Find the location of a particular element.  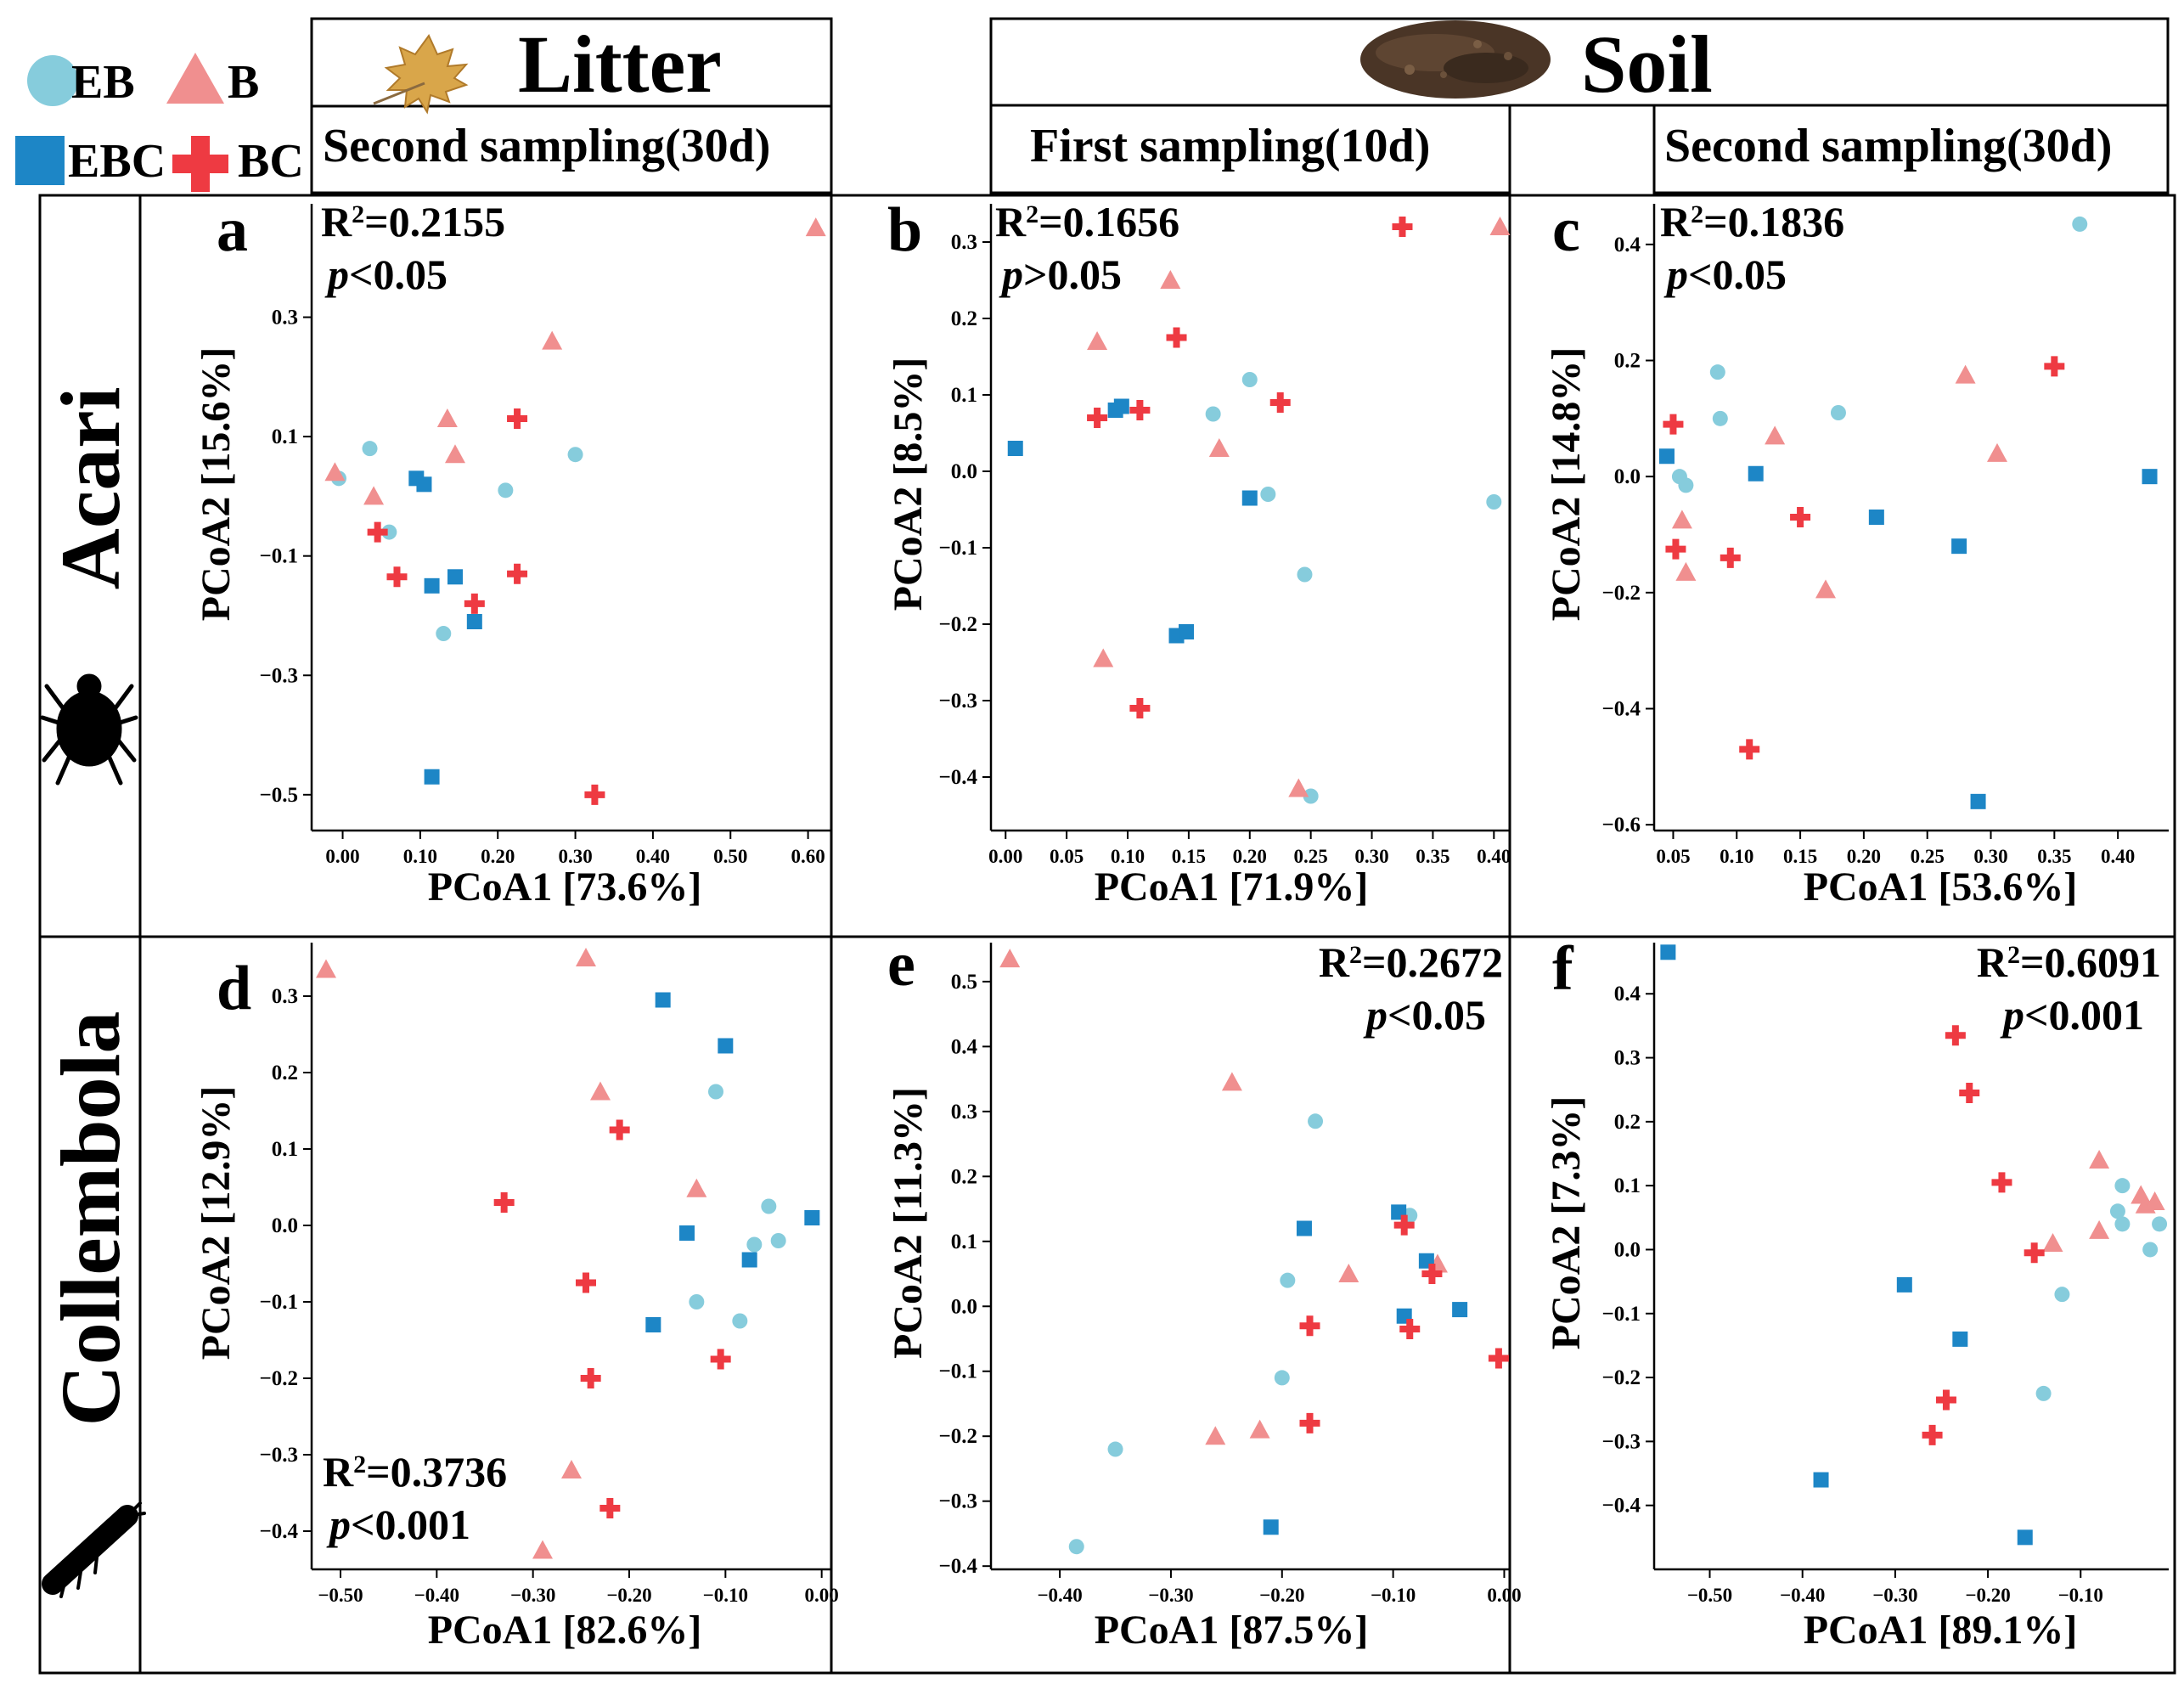

r-squared-label: R2=0.2672 is located at coordinates (1411, 962).